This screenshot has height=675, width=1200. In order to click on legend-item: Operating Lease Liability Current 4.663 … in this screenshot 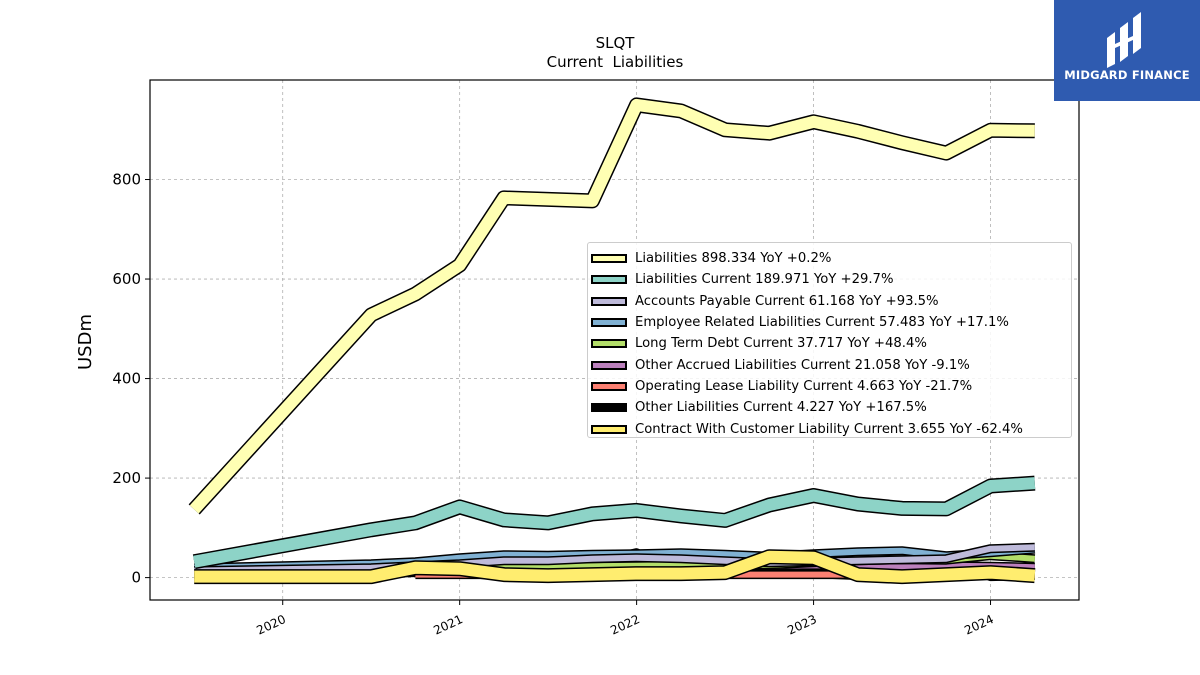, I will do `click(829, 386)`.